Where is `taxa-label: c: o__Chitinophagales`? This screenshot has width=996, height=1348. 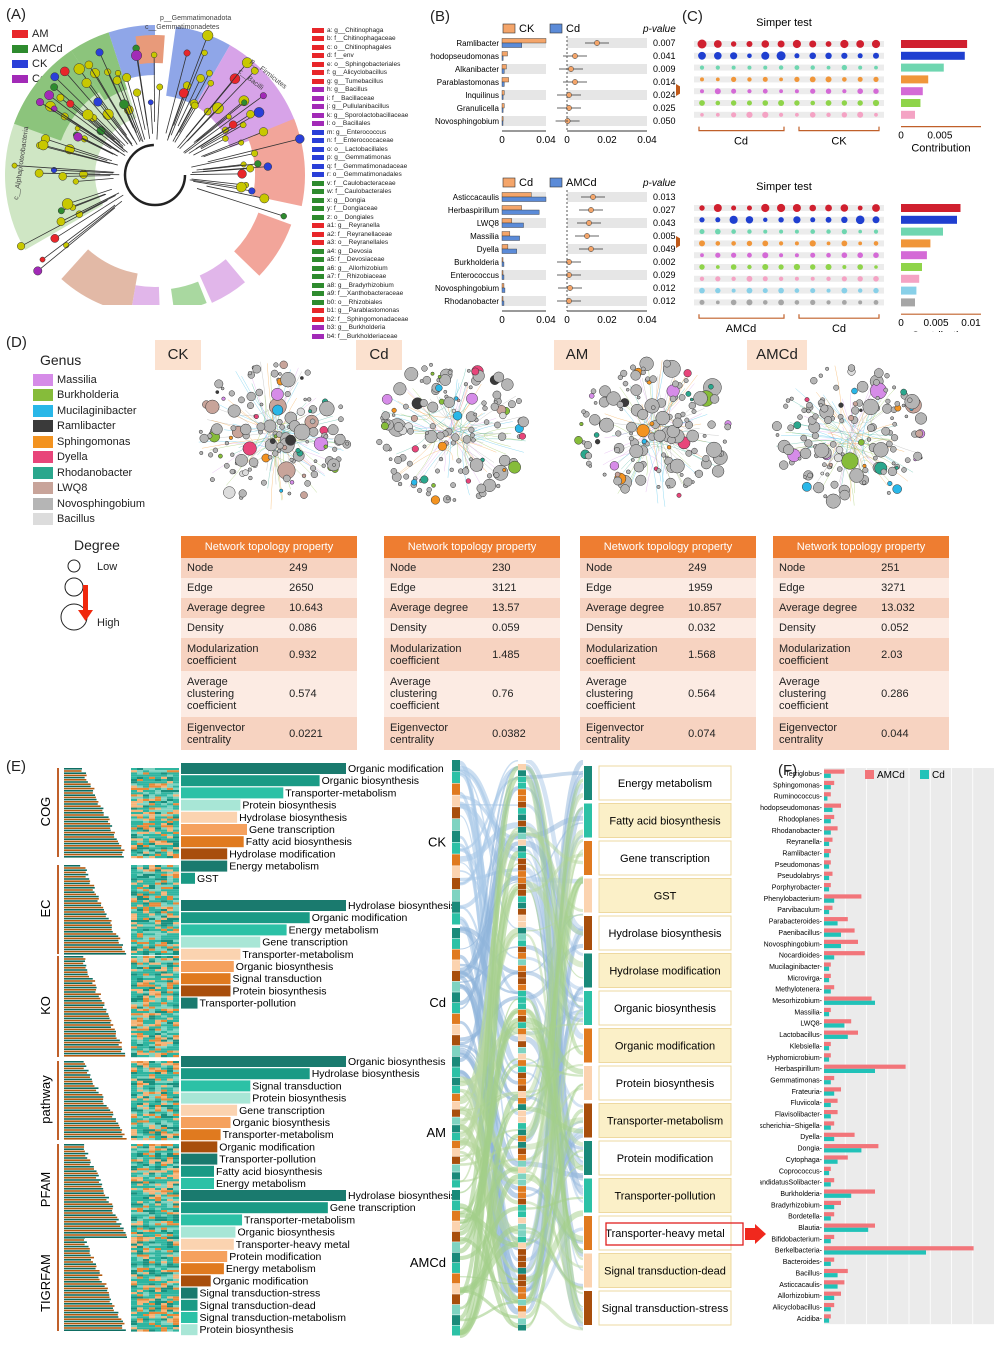 taxa-label: c: o__Chitinophagales is located at coordinates (359, 47).